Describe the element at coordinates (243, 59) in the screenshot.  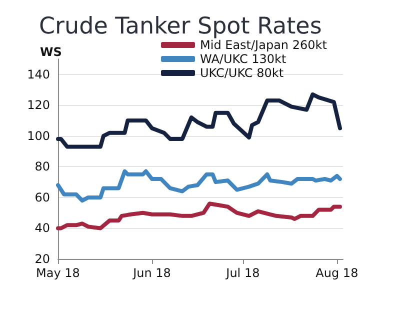
I see `legend-label: WA/UKC 130kt` at that location.